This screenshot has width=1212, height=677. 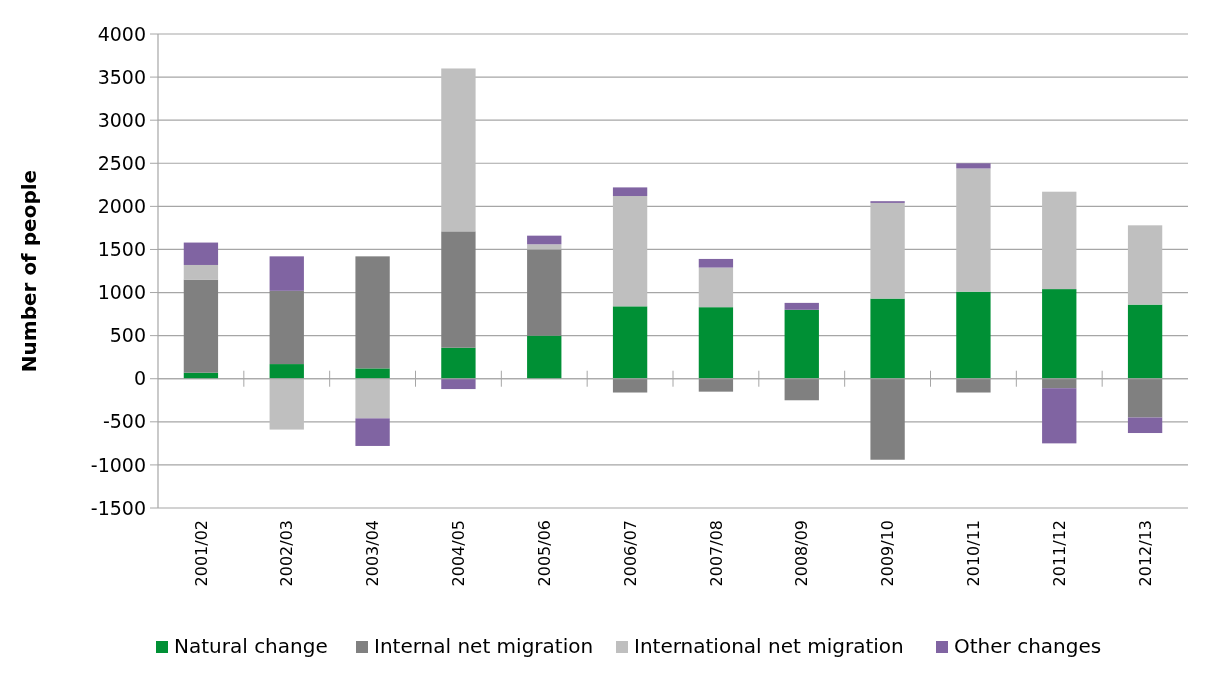 What do you see at coordinates (1059, 553) in the screenshot?
I see `x-tick-label: 2011/12` at bounding box center [1059, 553].